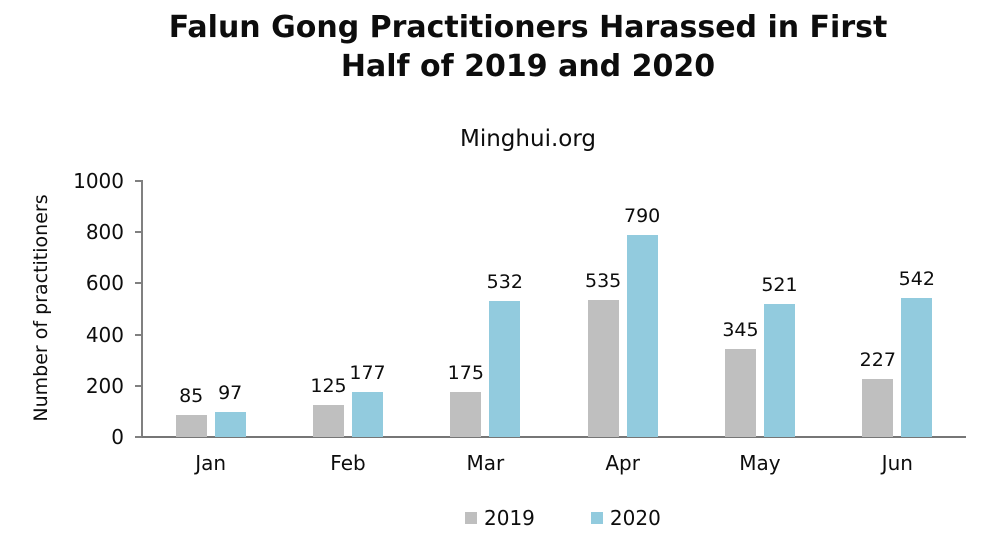  I want to click on y-tick-label-0: 0, so click(117, 437).